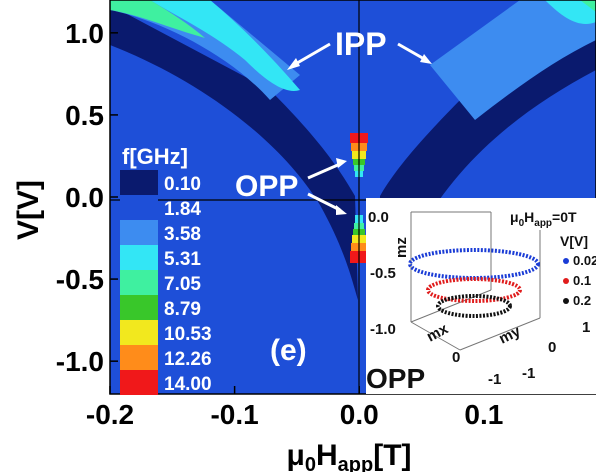 The image size is (596, 472). I want to click on colorbar-labels: 0.10 1.84 3.58 5.31 7.05 8.79 10.53 12.26 14.00, so click(188, 284).